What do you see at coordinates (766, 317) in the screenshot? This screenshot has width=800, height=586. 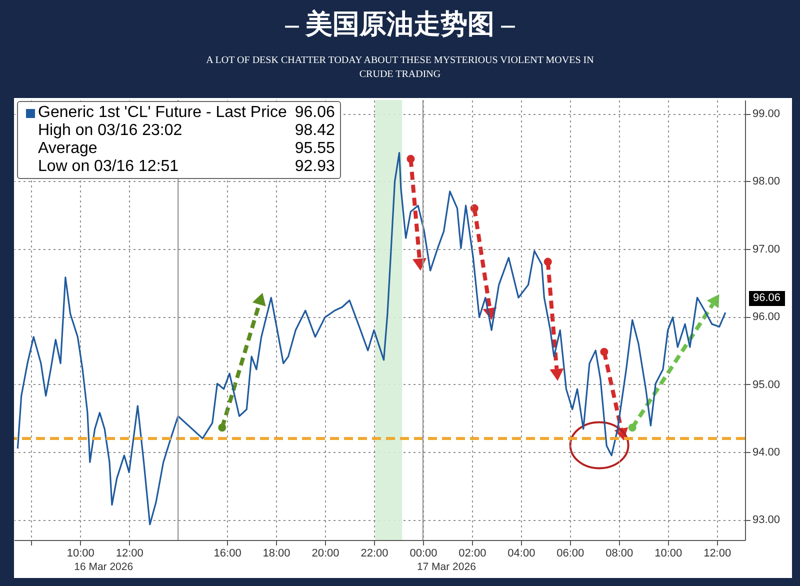 I see `y-tick-label: 96.00` at bounding box center [766, 317].